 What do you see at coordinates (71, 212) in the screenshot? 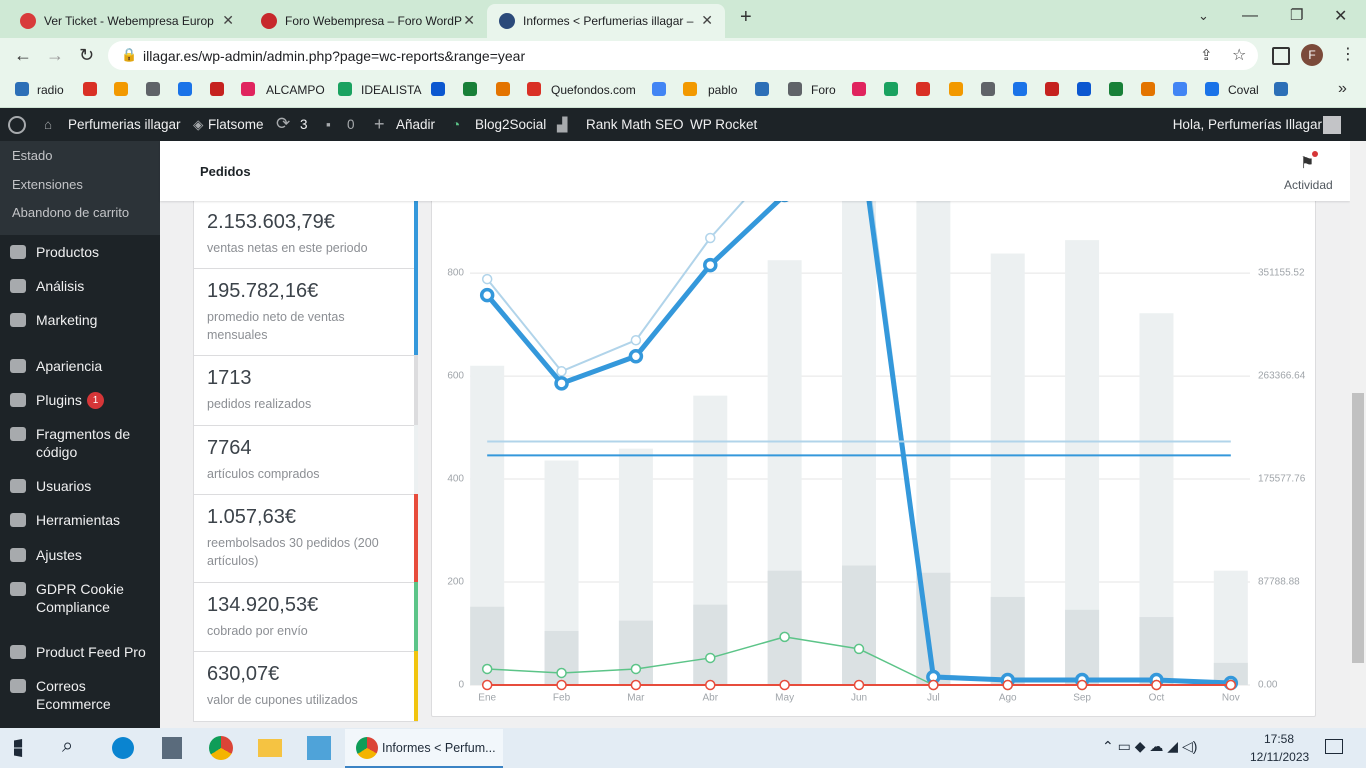
I see `submenu-item: Abandono de carrito` at bounding box center [71, 212].